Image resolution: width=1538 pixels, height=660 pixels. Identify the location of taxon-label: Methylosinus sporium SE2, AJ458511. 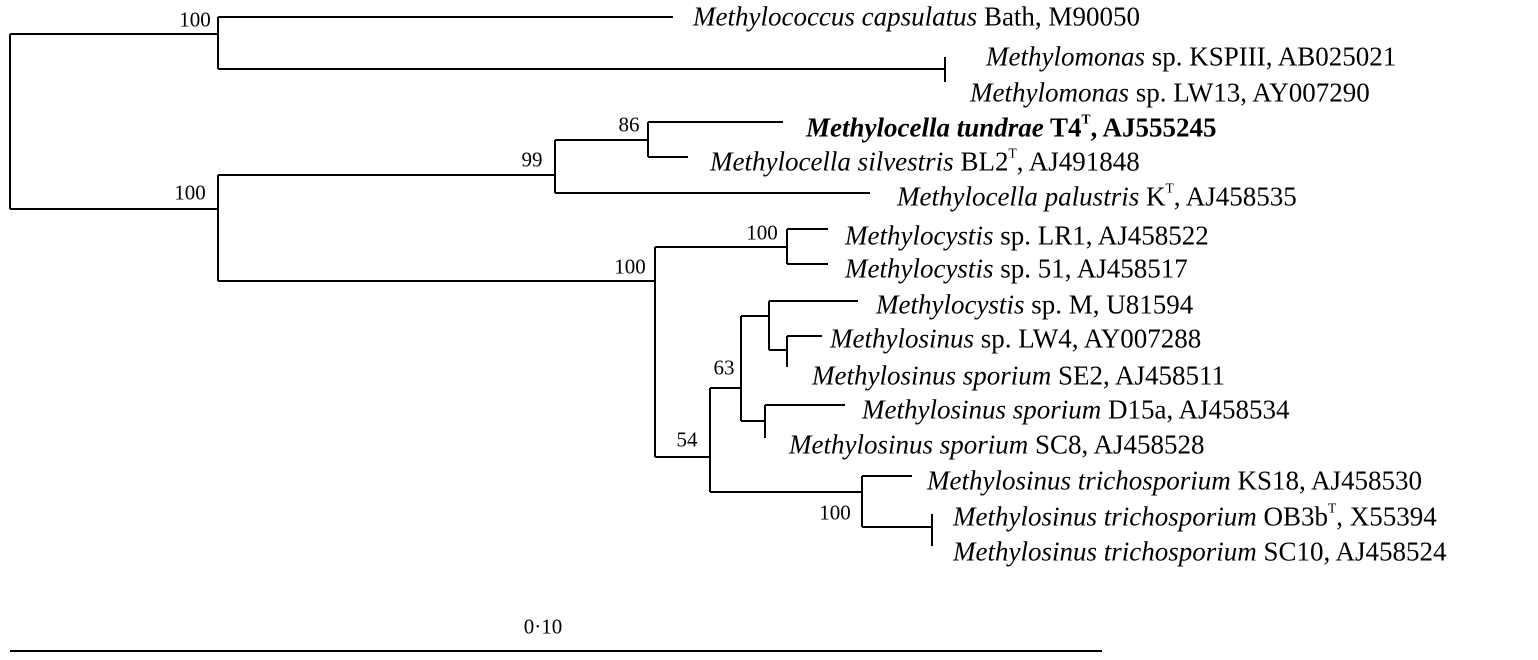
(1019, 375).